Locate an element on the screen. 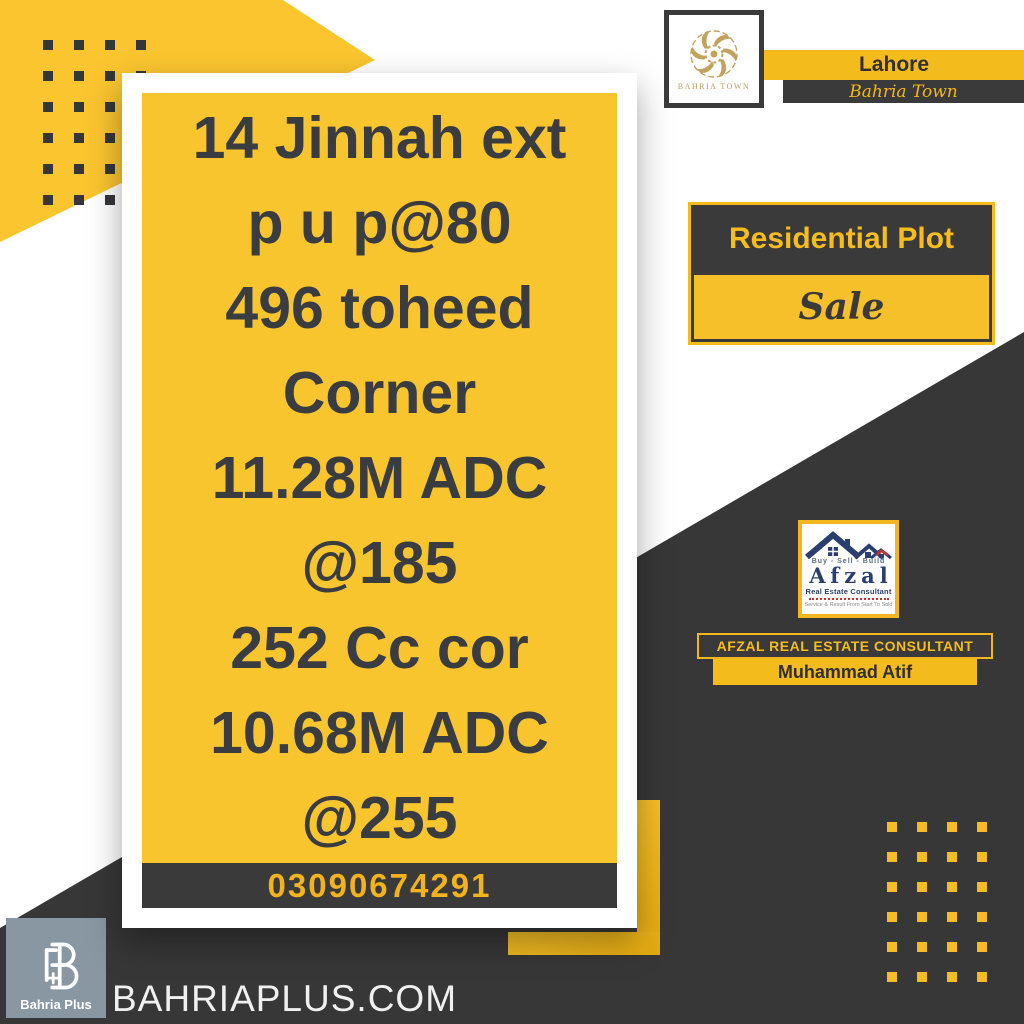  houses-icon is located at coordinates (848, 545).